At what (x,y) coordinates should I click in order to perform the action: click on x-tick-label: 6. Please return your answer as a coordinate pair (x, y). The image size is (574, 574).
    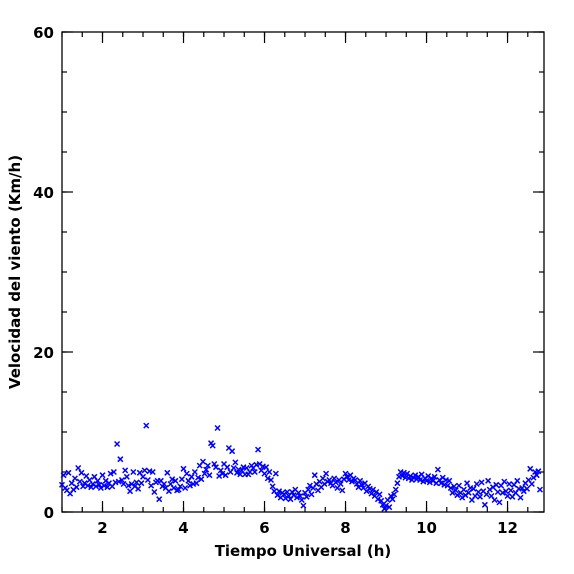
    Looking at the image, I should click on (264, 528).